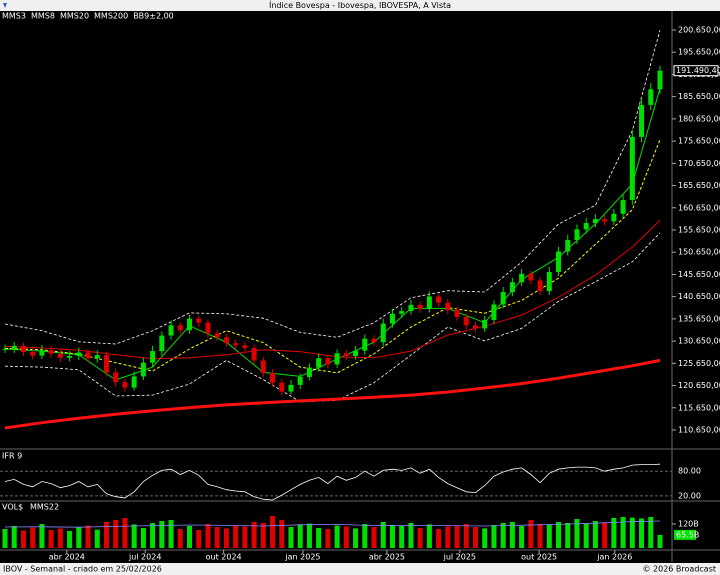 This screenshot has height=575, width=720. I want to click on y-tick-label: 185.650,00, so click(699, 96).